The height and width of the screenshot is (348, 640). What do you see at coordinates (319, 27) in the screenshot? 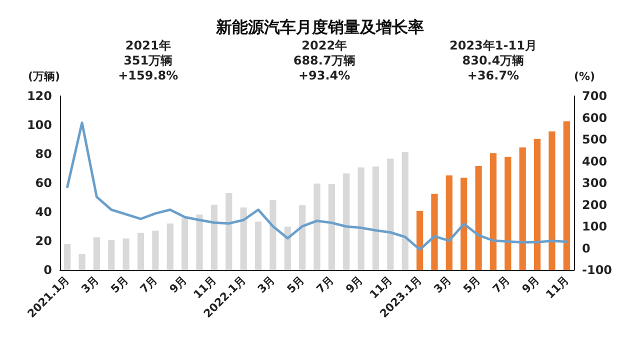
I see `chart-title: 新能源汽车月度销量及增长率` at bounding box center [319, 27].